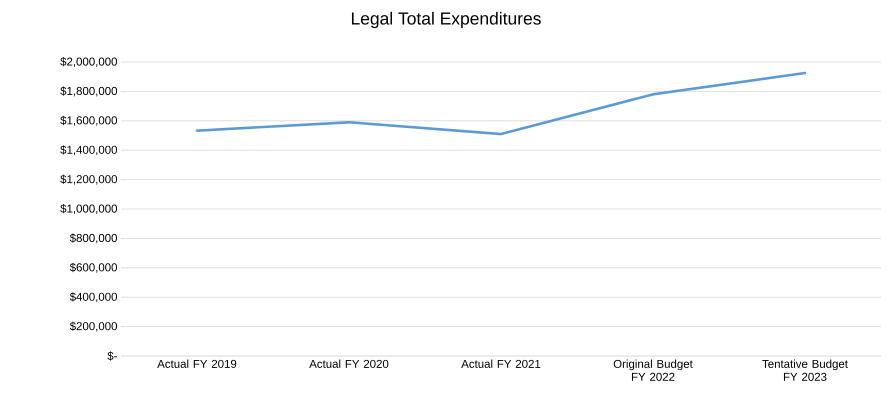 The height and width of the screenshot is (405, 893). Describe the element at coordinates (805, 370) in the screenshot. I see `x-tick-label: Tentative Budget FY 2023` at that location.